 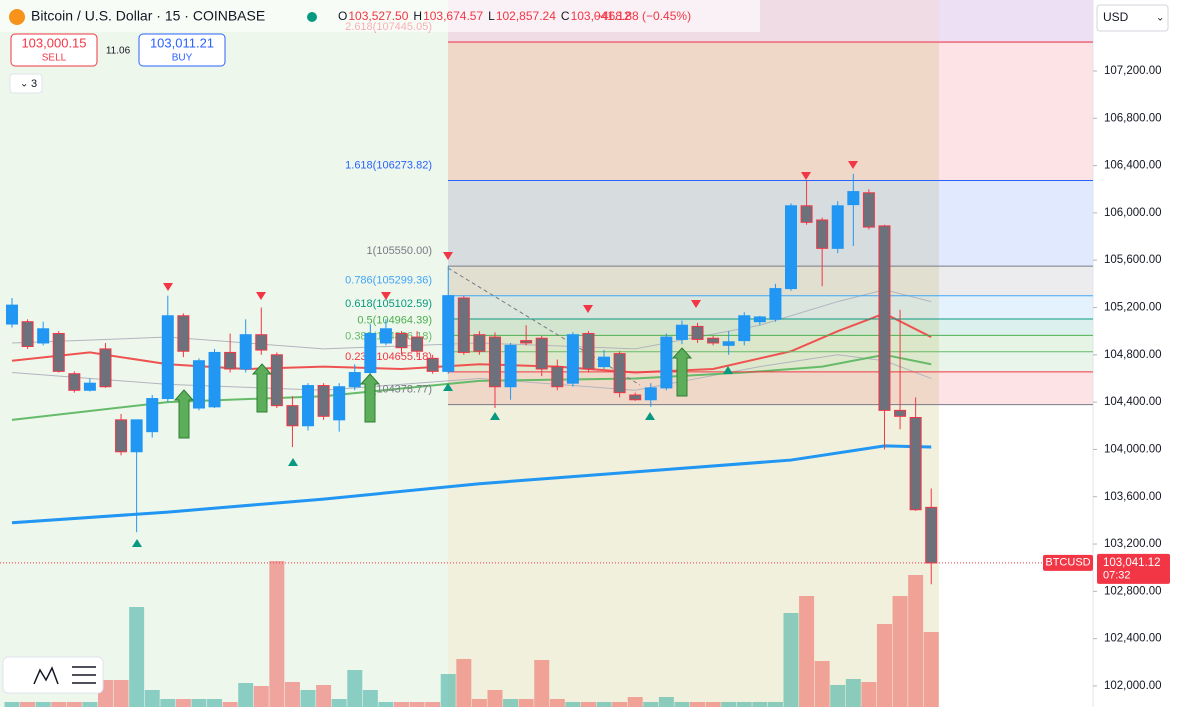 I want to click on y-tick-label: 102,000.00, so click(x=1133, y=686).